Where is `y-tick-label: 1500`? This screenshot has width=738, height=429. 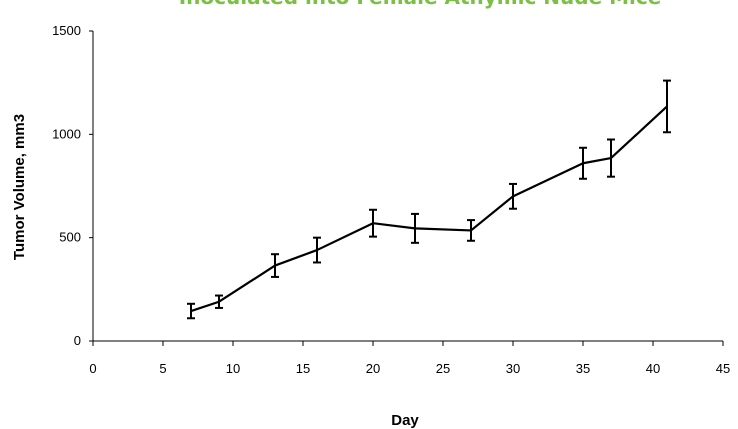 y-tick-label: 1500 is located at coordinates (66, 30).